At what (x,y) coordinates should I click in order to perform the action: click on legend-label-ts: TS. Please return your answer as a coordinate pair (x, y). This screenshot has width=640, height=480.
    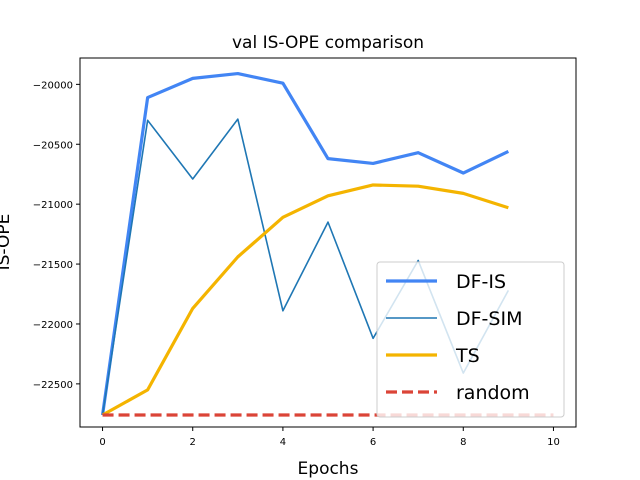
    Looking at the image, I should click on (467, 356).